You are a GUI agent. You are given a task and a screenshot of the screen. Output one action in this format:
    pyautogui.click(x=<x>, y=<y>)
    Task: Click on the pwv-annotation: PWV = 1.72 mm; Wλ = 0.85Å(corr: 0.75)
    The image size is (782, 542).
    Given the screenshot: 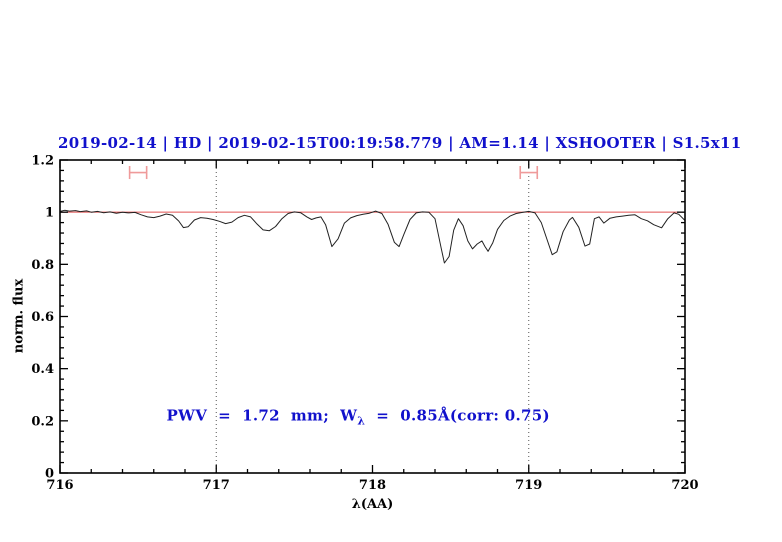 What is the action you would take?
    pyautogui.click(x=347, y=416)
    